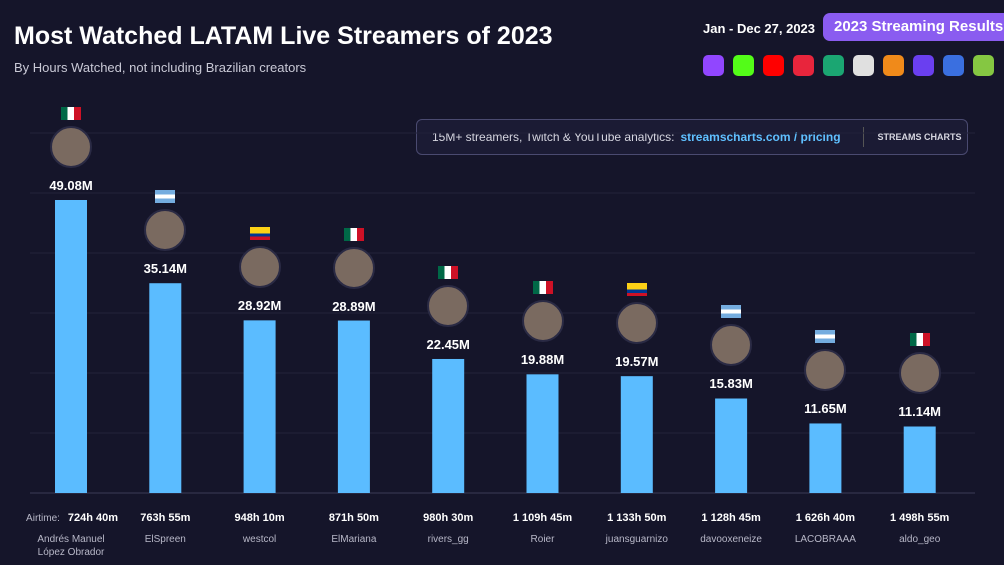 This screenshot has height=565, width=1004. Describe the element at coordinates (731, 518) in the screenshot. I see `airtime-value: 1 128h 45m` at that location.